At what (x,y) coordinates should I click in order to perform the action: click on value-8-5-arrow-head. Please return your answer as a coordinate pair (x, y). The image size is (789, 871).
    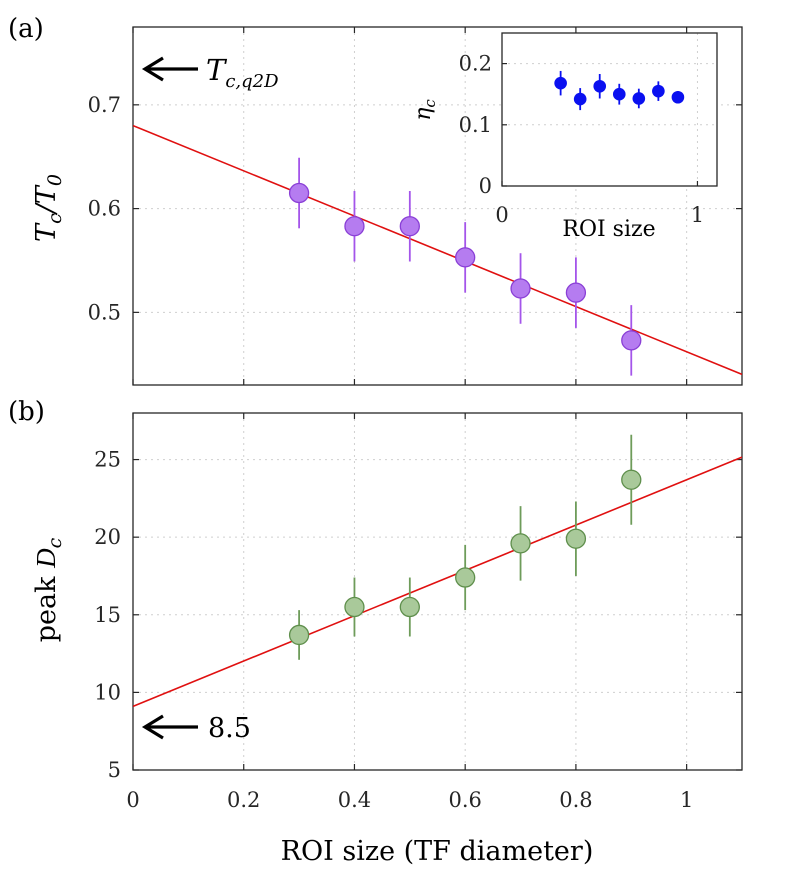
    Looking at the image, I should click on (152, 727).